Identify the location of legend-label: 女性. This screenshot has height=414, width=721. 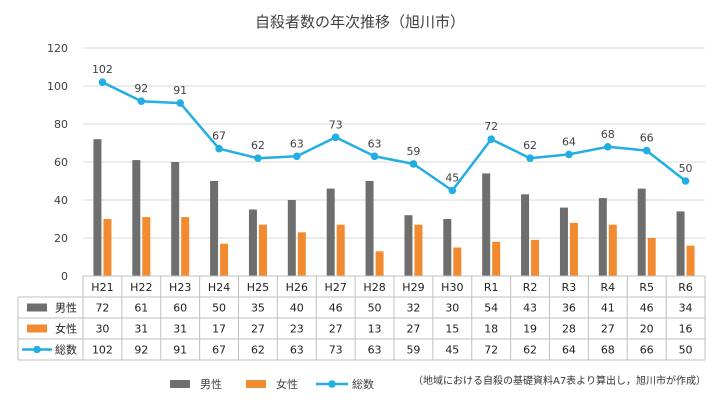
(287, 384).